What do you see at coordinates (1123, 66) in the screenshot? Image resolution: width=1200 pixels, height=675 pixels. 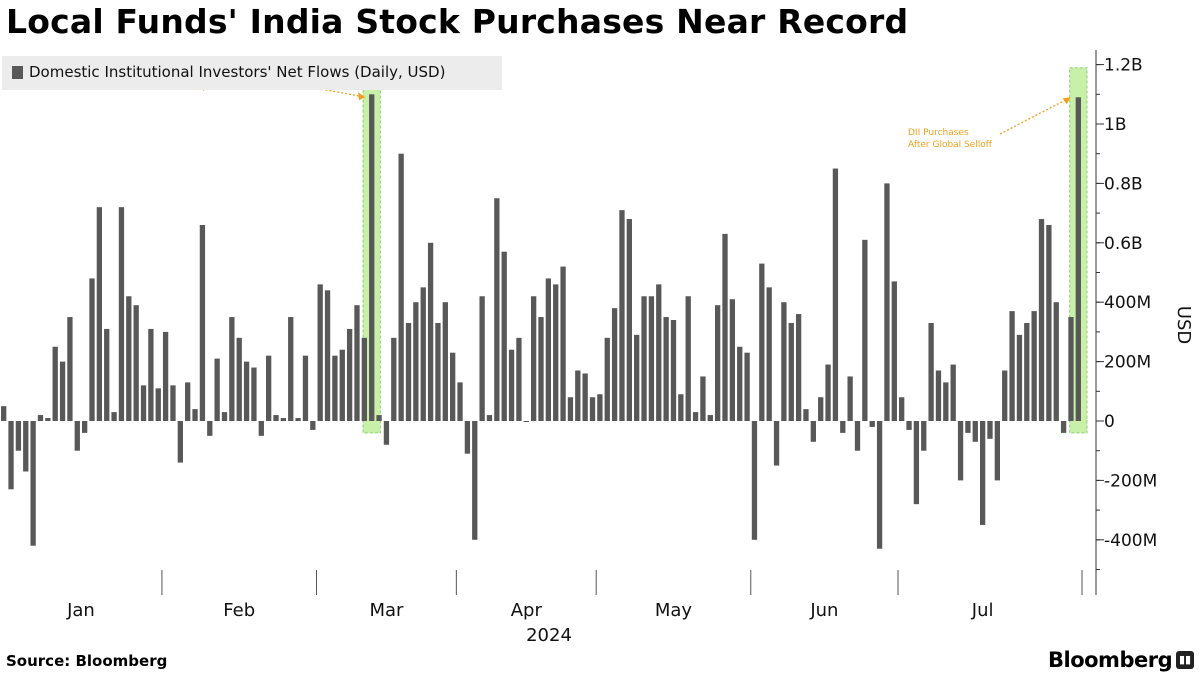 I see `y-tick-label: 1.2B` at bounding box center [1123, 66].